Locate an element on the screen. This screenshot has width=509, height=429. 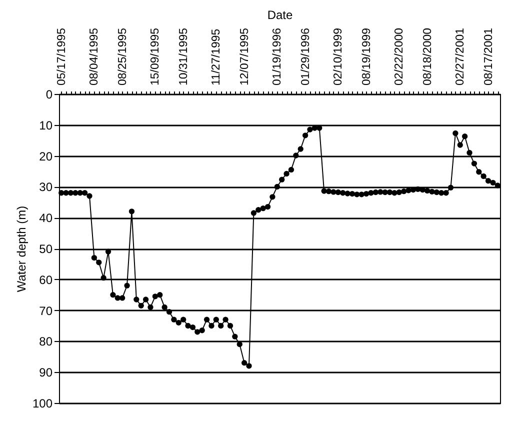
y-tick-label: 60 is located at coordinates (46, 279).